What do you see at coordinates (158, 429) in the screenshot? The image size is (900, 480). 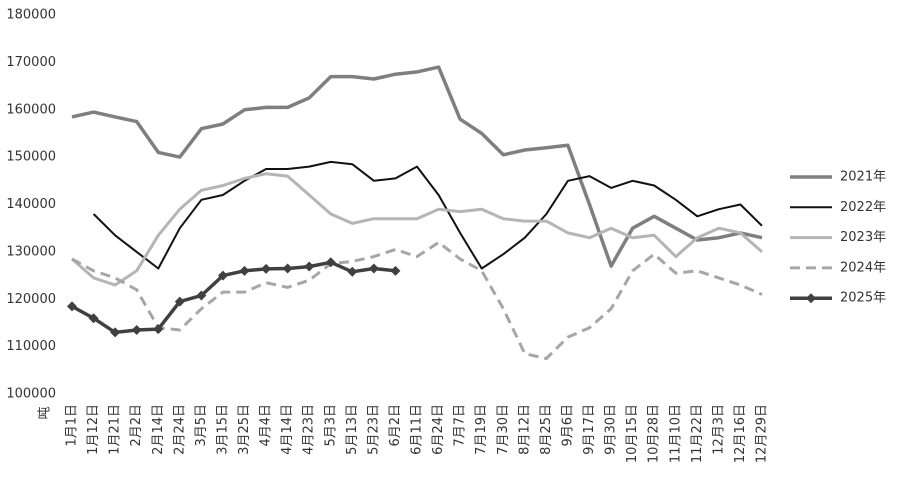 I see `x-tick-label: 2月14日` at bounding box center [158, 429].